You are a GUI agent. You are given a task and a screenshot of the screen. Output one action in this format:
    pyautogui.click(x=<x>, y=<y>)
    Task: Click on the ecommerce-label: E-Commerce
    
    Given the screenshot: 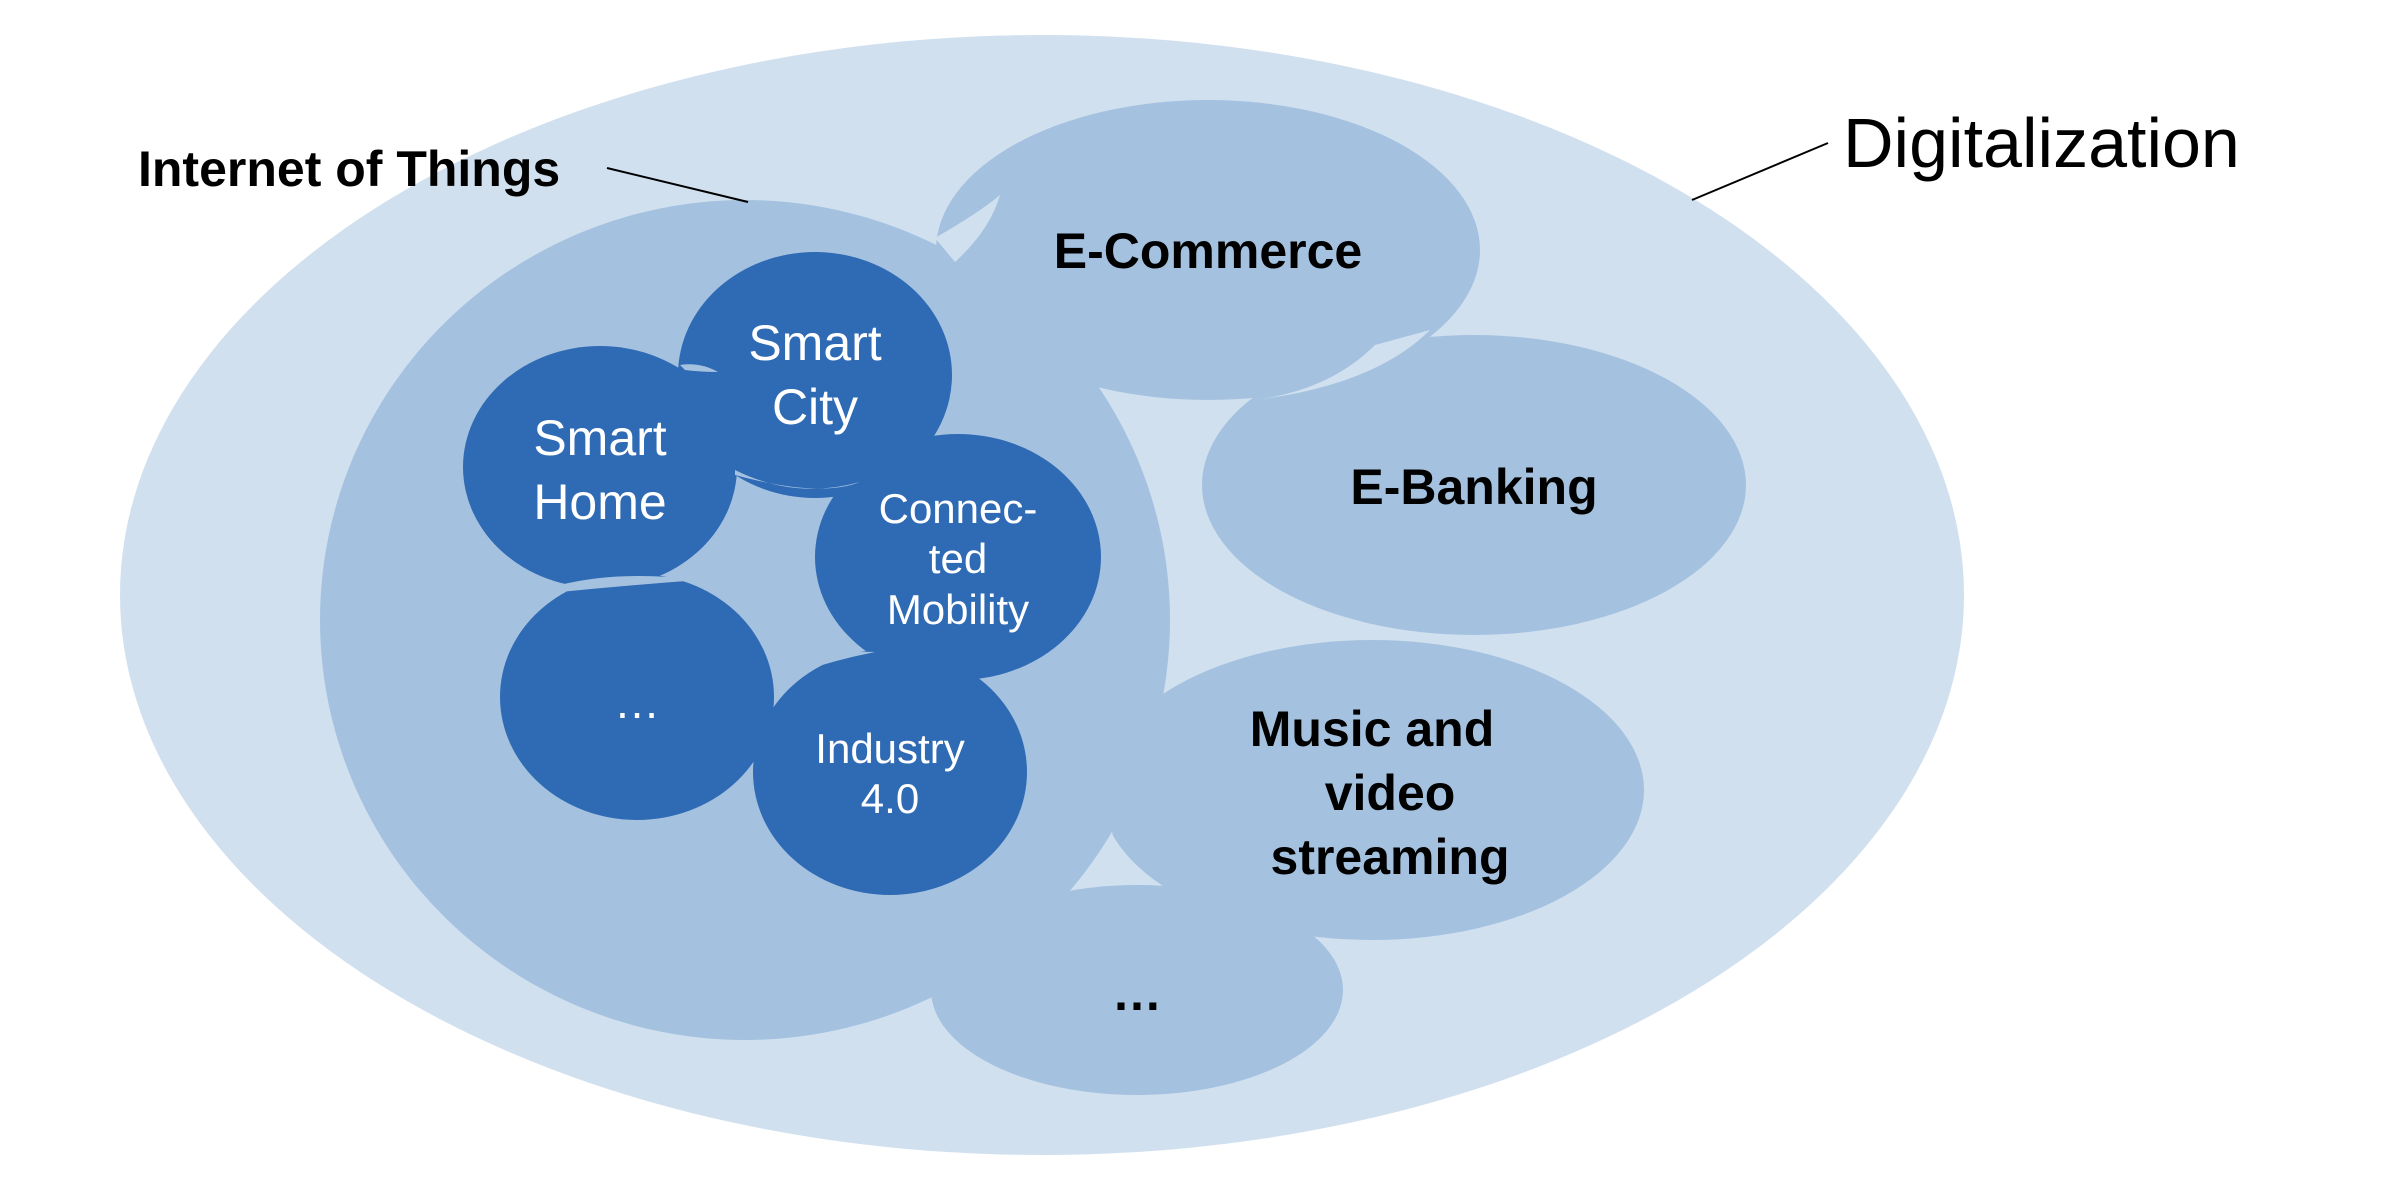 What is the action you would take?
    pyautogui.click(x=1208, y=251)
    